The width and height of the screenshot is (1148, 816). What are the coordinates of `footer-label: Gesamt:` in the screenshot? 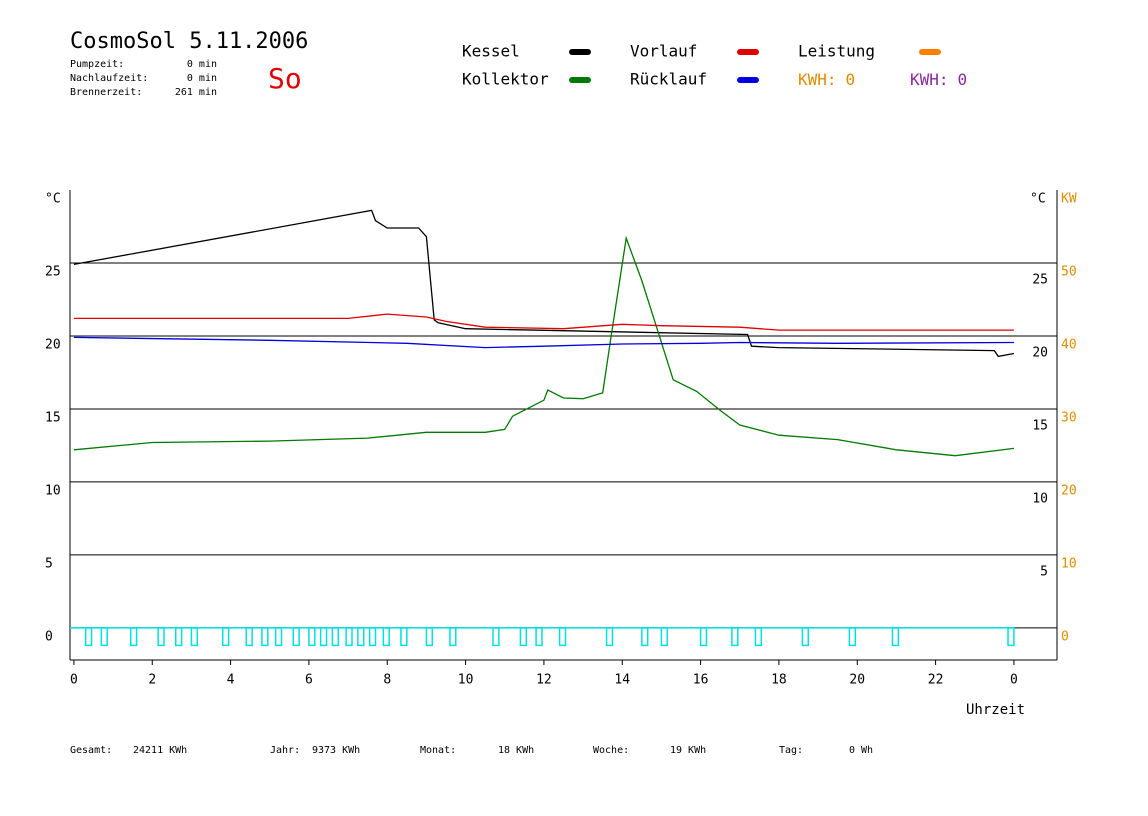 It's located at (91, 750).